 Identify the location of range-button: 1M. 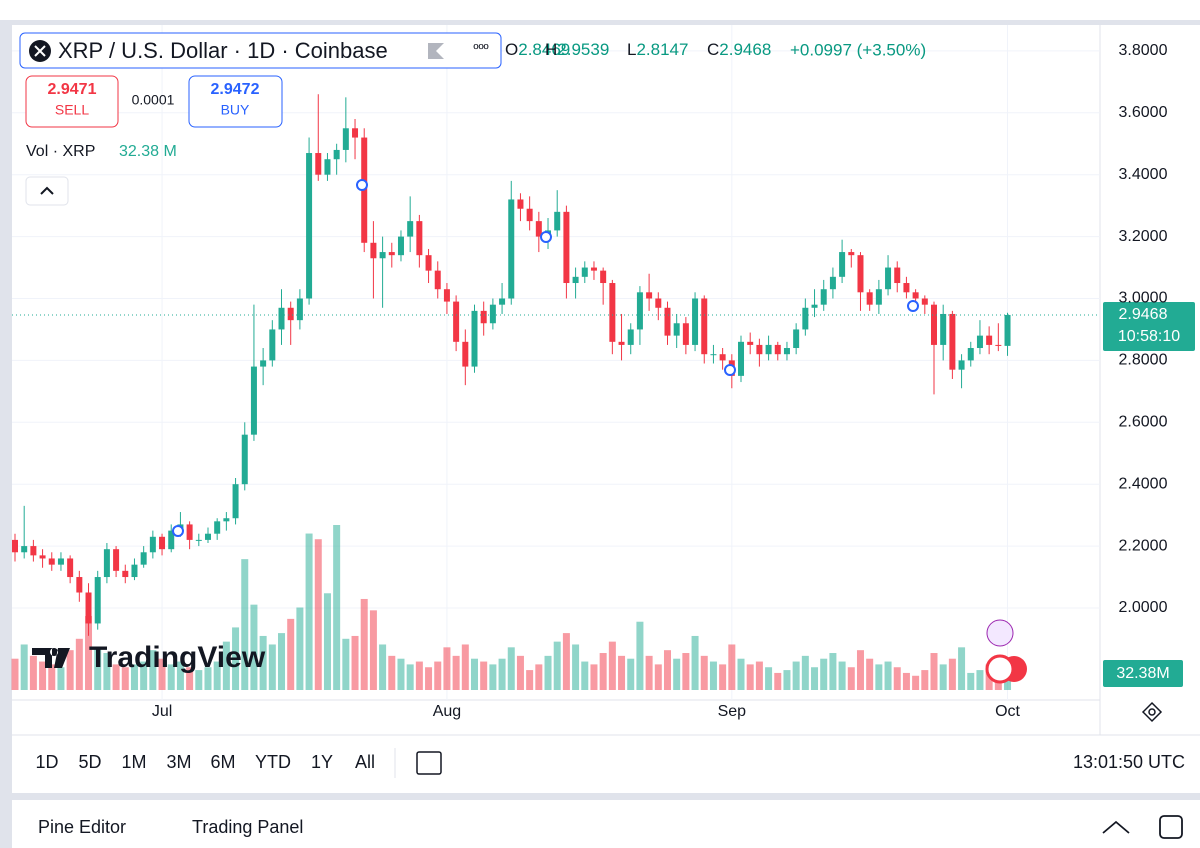
(133, 762).